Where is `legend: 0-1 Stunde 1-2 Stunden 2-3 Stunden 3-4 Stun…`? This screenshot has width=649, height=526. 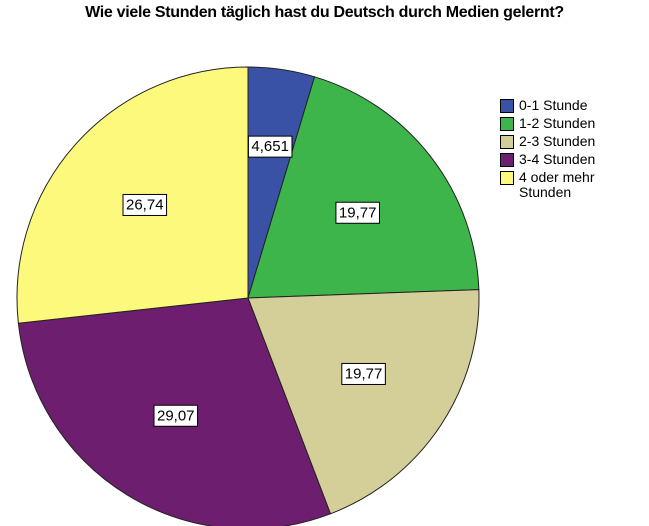
legend: 0-1 Stunde 1-2 Stunden 2-3 Stunden 3-4 Stun… is located at coordinates (564, 150).